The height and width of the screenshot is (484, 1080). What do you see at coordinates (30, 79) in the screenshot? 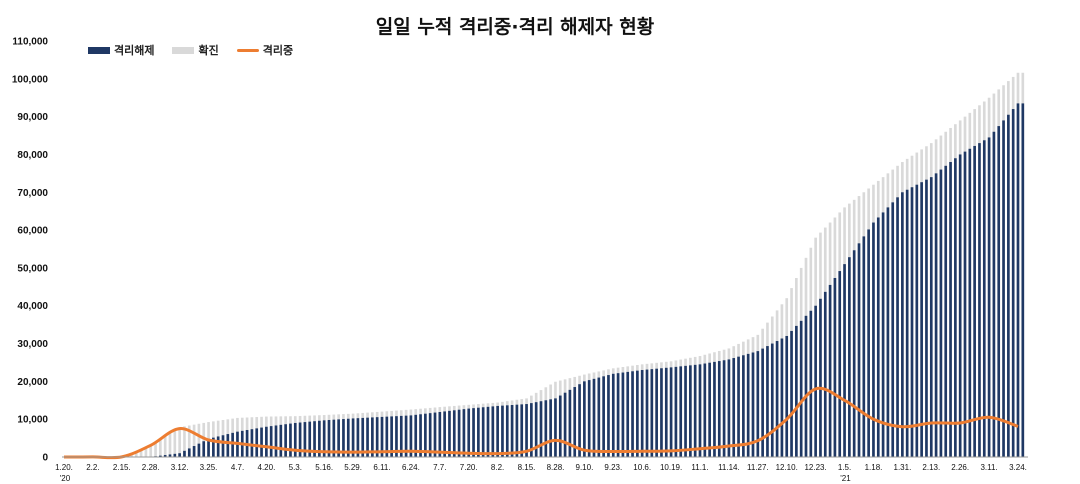
I see `y-tick-label: 100,000` at bounding box center [30, 79].